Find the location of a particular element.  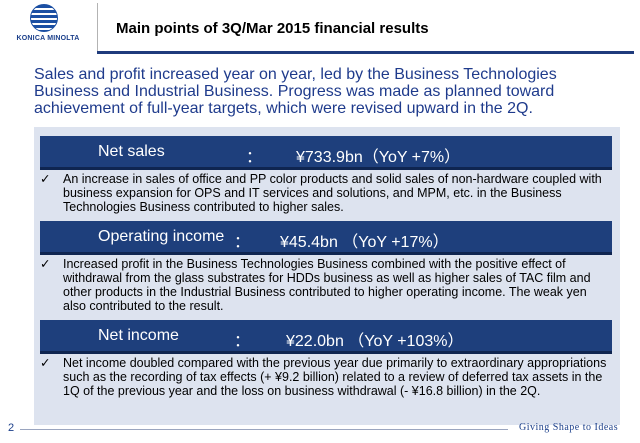

net-income-value: ¥22.0bn （YoY +103%） is located at coordinates (375, 341).